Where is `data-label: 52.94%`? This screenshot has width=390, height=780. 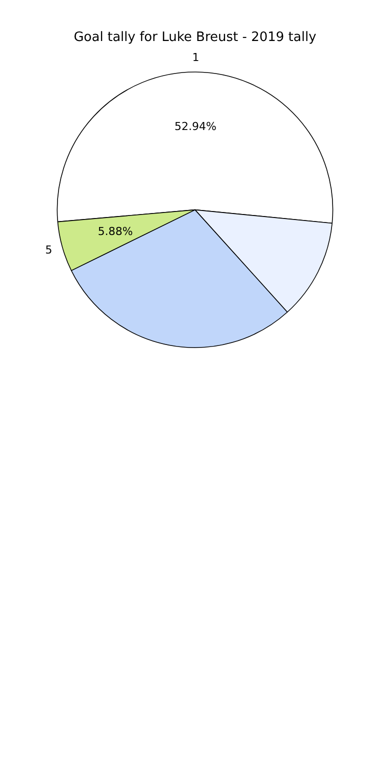
data-label: 52.94% is located at coordinates (195, 126).